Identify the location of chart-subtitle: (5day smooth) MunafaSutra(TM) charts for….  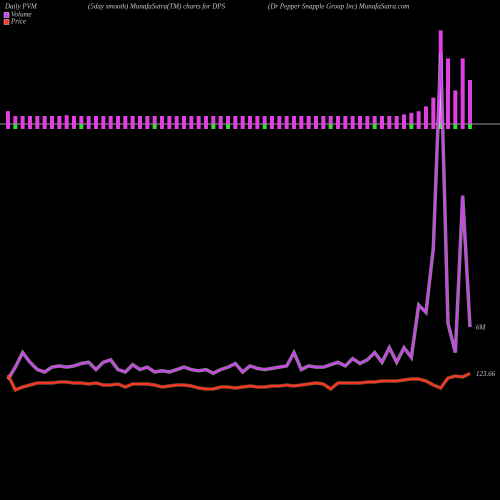
(157, 7).